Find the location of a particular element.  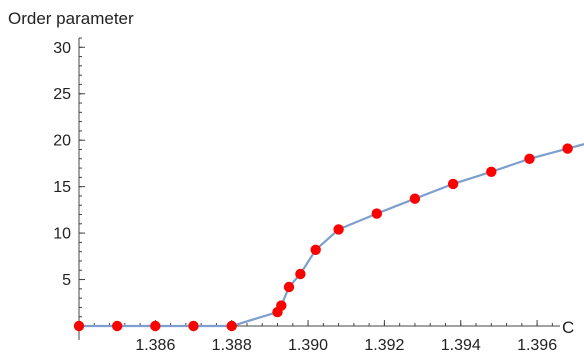

x-tick-label: 1.388 is located at coordinates (232, 345).